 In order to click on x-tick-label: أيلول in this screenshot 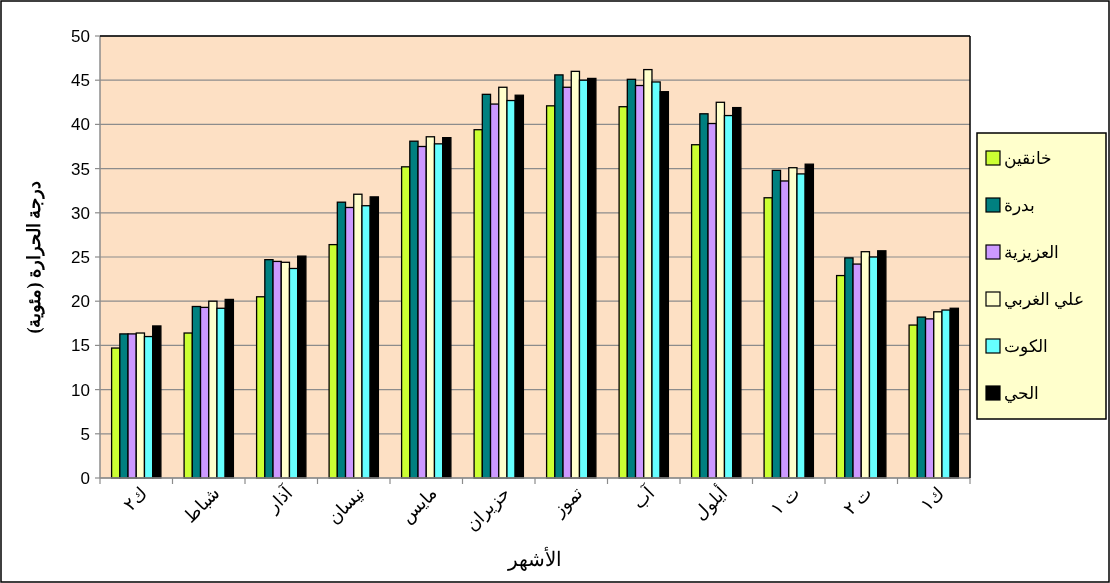, I will do `click(710, 503)`.